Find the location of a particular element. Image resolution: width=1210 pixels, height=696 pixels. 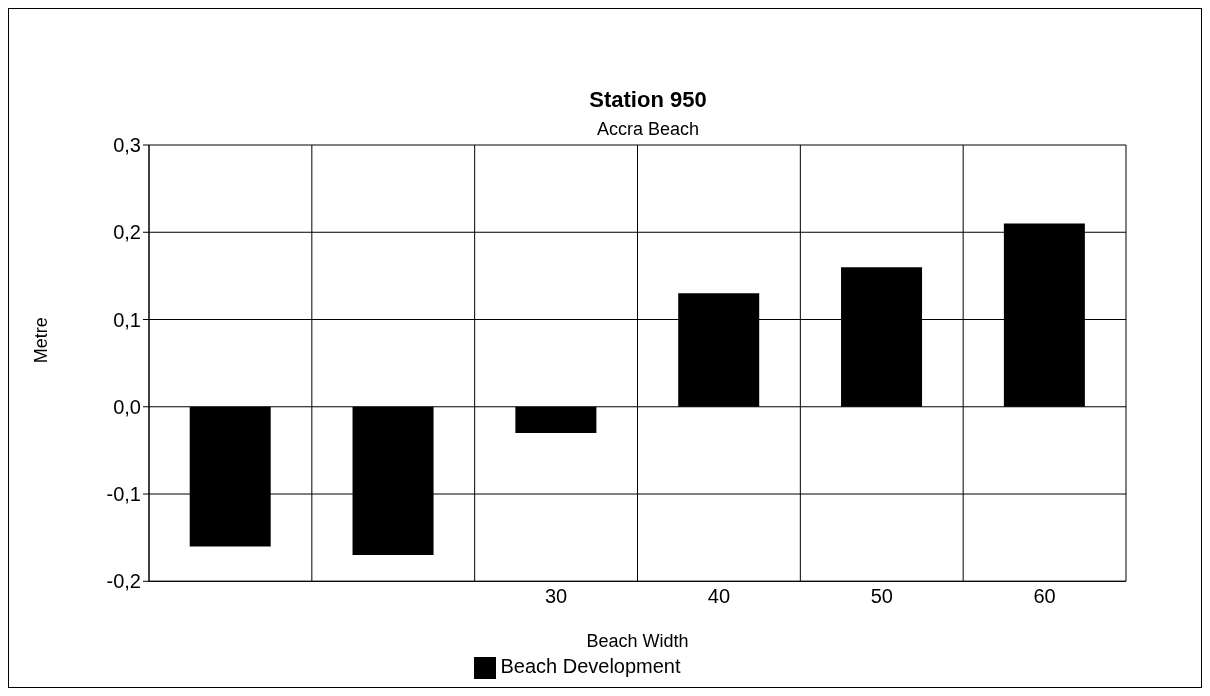

y-tick-label: -0,1 is located at coordinates (123, 494).